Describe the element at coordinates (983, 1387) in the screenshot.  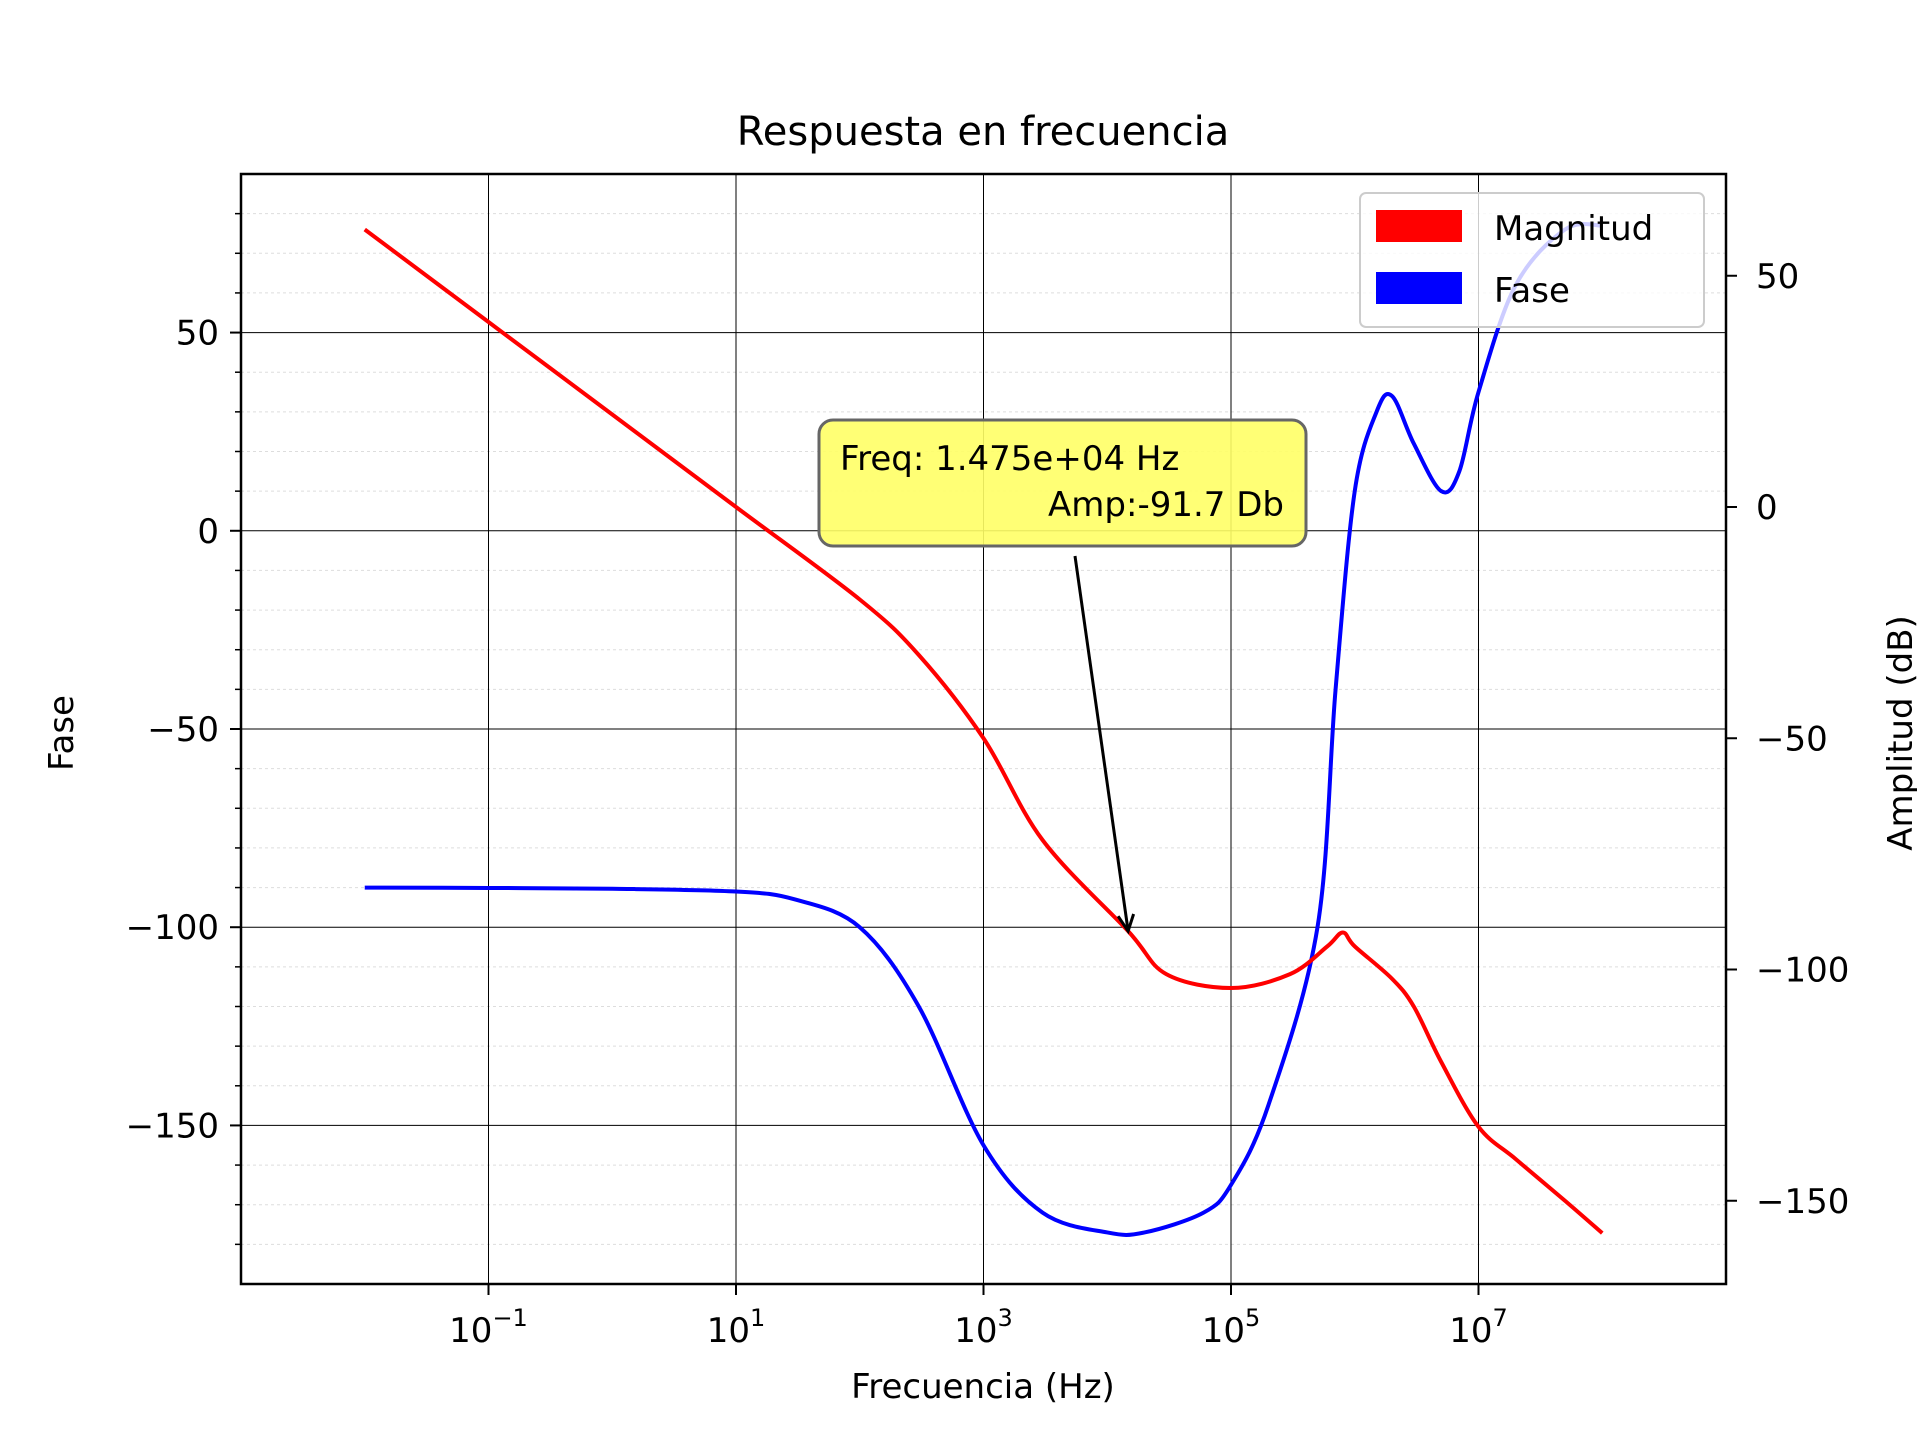
I see `x-axis-title: Frecuencia (Hz)` at that location.